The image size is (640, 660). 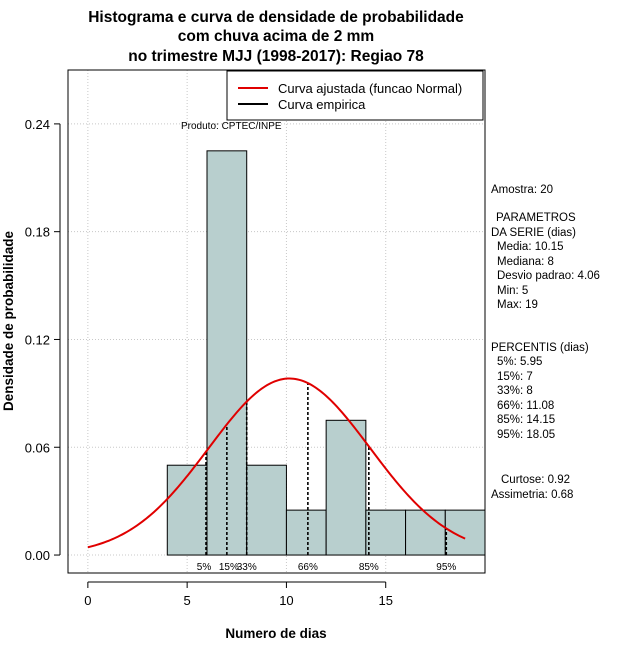 What do you see at coordinates (446, 567) in the screenshot?
I see `percentile-label-95: 95%` at bounding box center [446, 567].